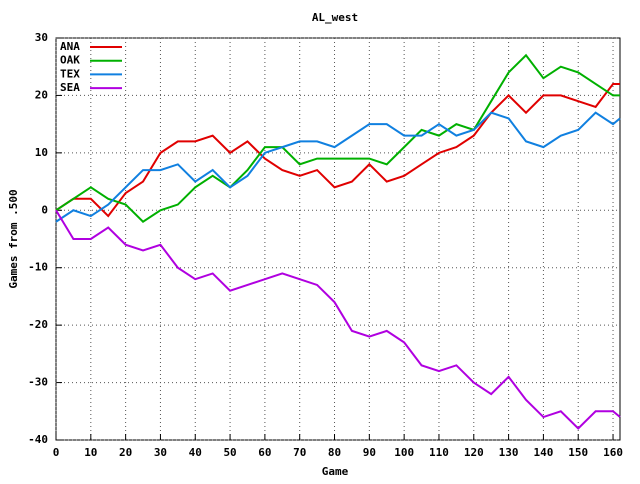  Describe the element at coordinates (38, 382) in the screenshot. I see `y-tick-label: -30` at that location.